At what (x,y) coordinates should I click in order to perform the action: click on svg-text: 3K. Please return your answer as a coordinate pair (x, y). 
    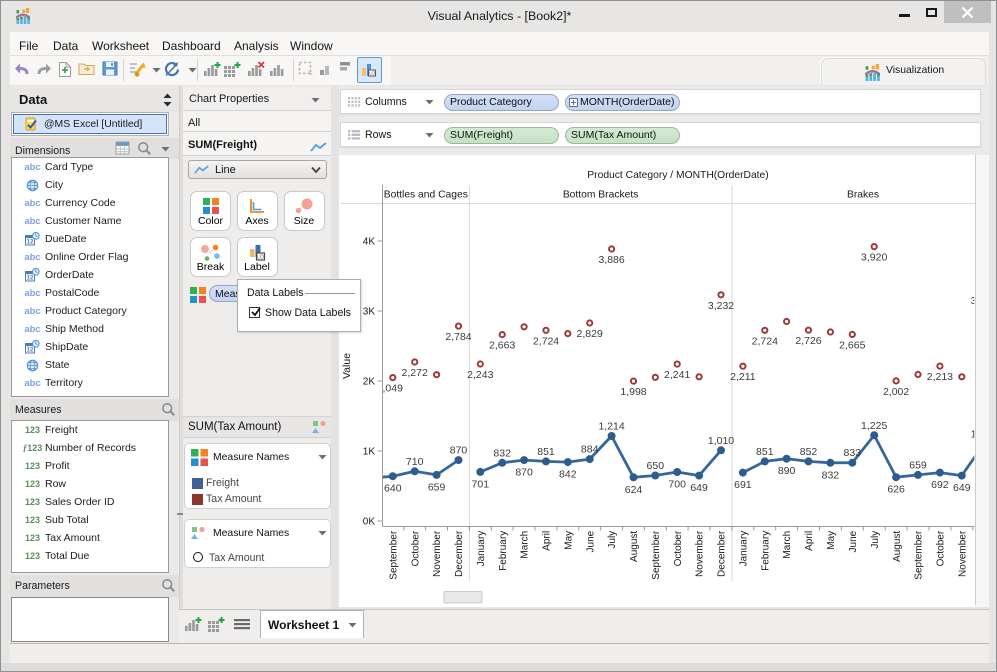
    Looking at the image, I should click on (369, 311).